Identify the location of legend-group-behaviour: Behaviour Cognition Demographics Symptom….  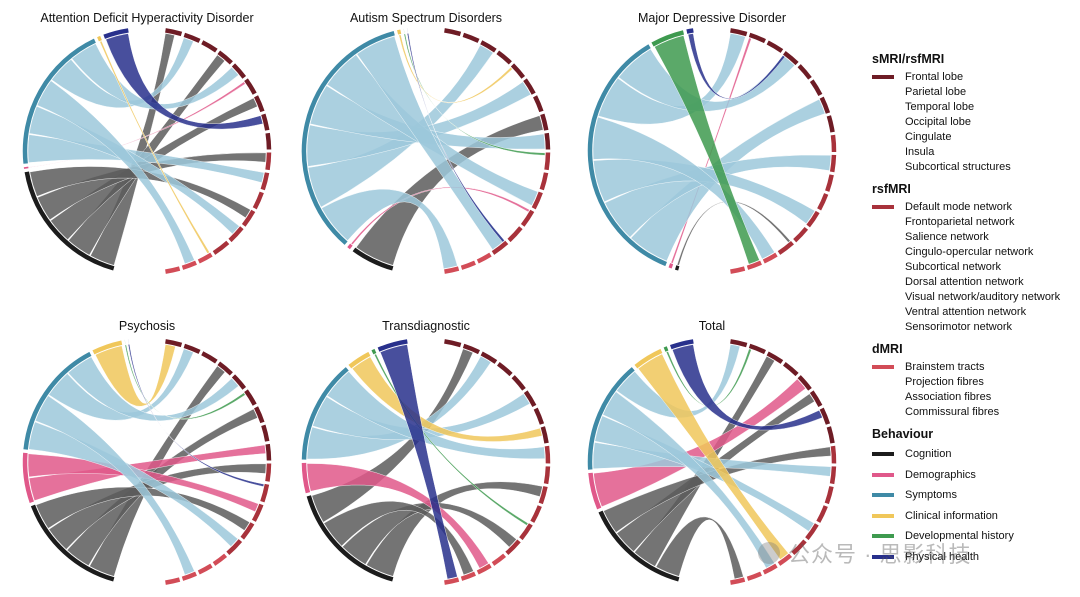
(972, 497).